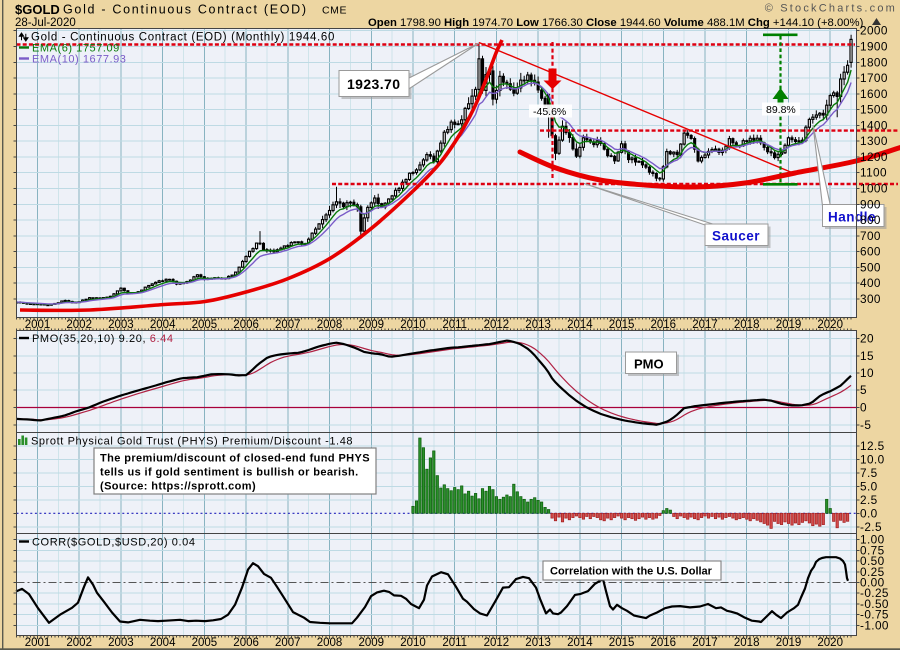 The width and height of the screenshot is (900, 650). Describe the element at coordinates (874, 141) in the screenshot. I see `svg-text: 1300` at that location.